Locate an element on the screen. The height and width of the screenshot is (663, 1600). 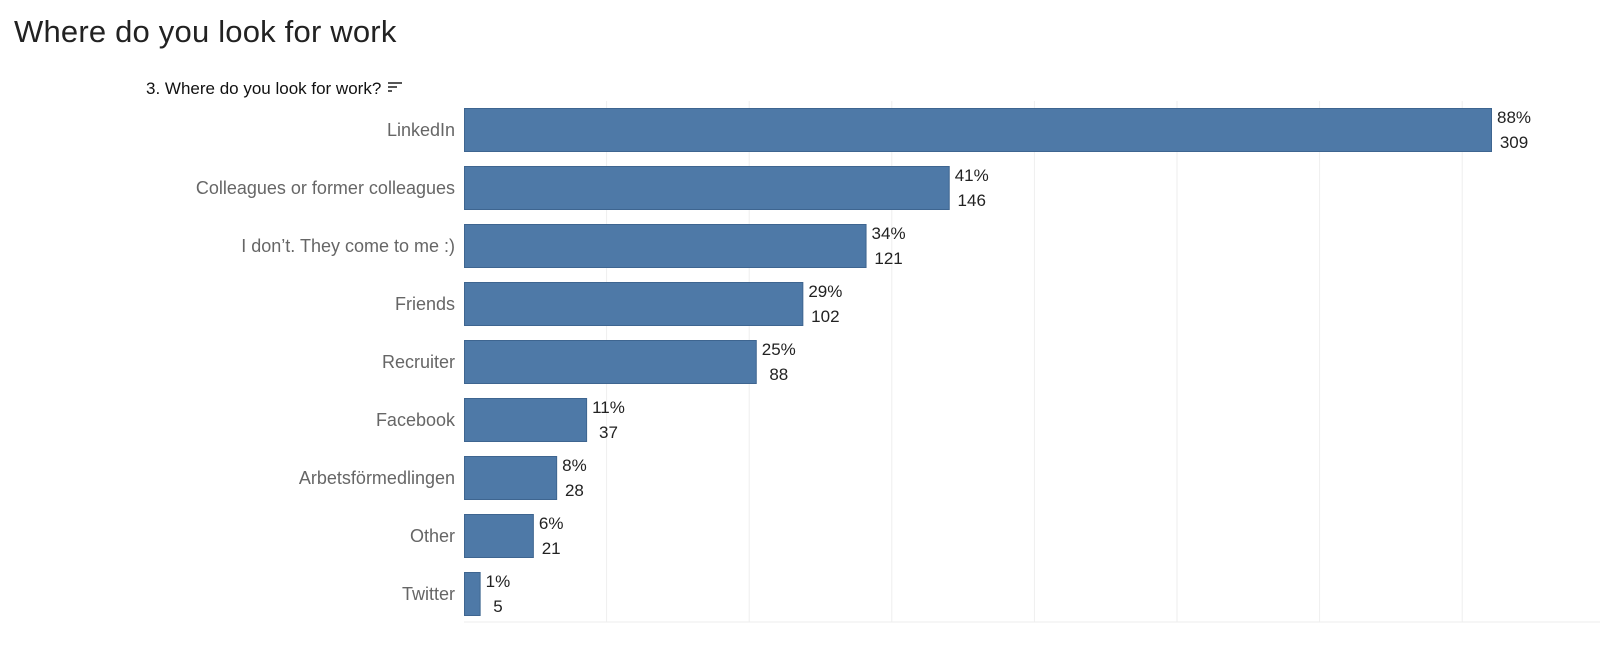
percent-label: 25% is located at coordinates (779, 349).